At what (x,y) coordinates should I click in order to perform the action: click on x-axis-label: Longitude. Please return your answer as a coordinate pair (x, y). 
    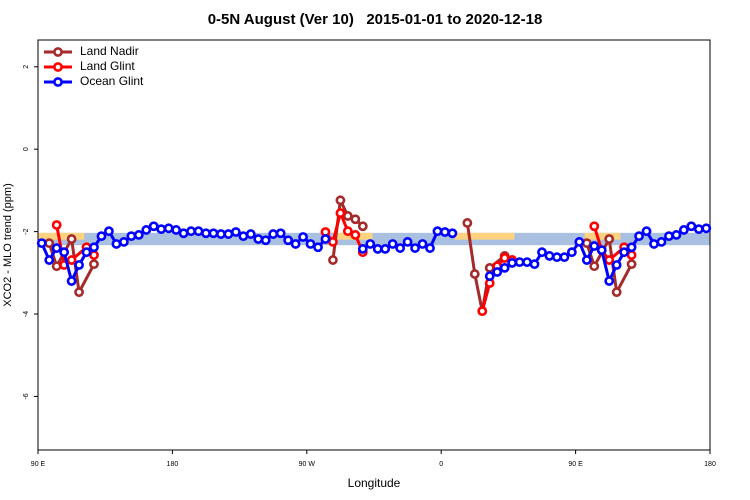
    Looking at the image, I should click on (374, 483).